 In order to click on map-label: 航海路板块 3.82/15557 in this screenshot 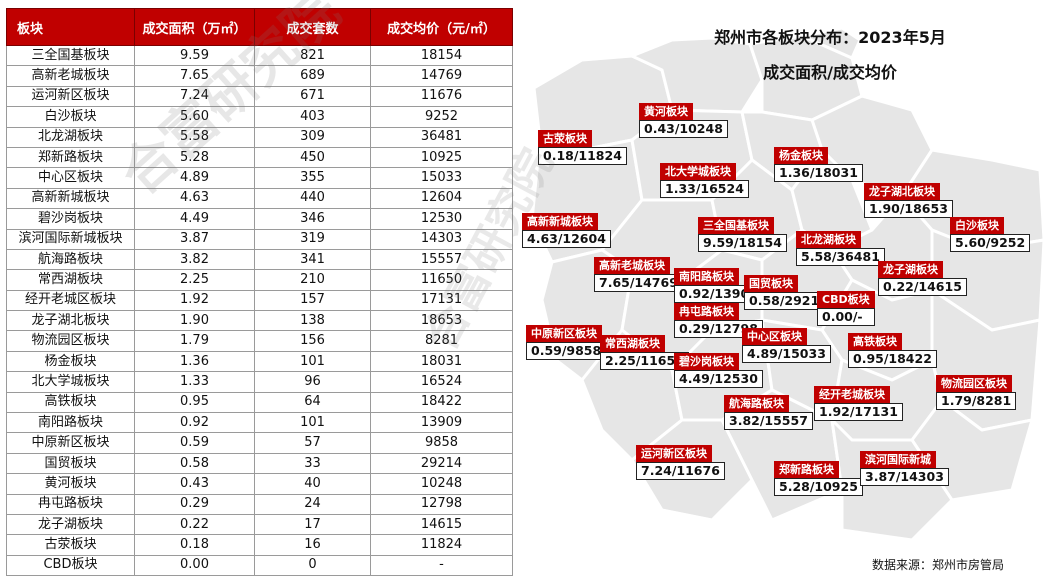, I will do `click(768, 411)`.